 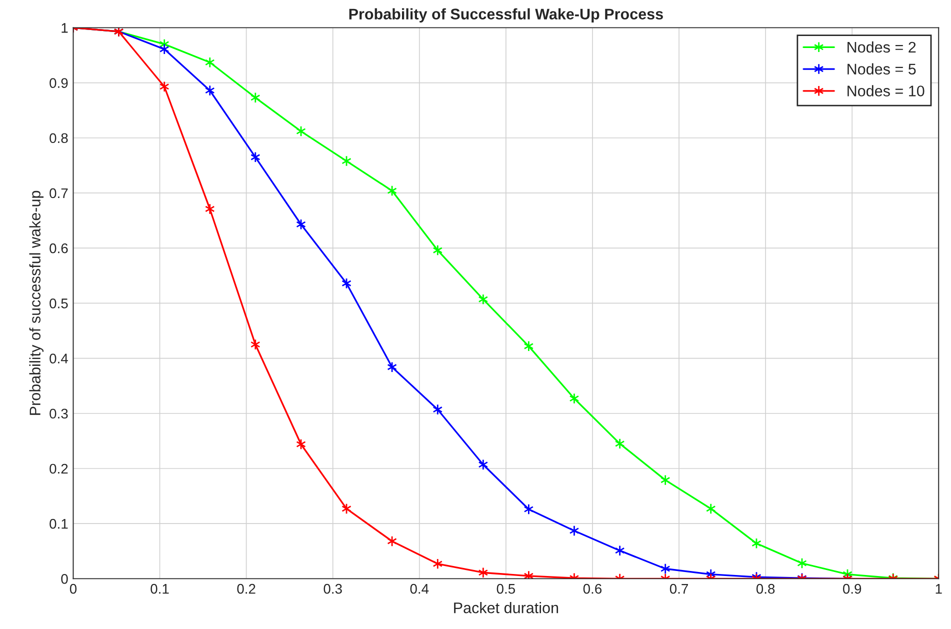 I want to click on y-tick-label: 0.6, so click(x=59, y=248).